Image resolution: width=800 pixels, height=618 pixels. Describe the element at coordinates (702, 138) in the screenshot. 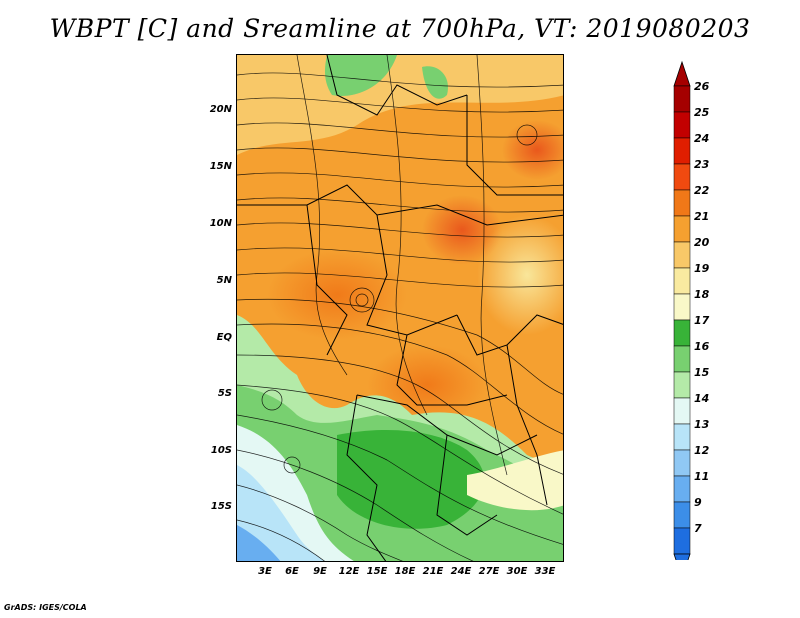

I see `colorbar-label-24: 24` at that location.